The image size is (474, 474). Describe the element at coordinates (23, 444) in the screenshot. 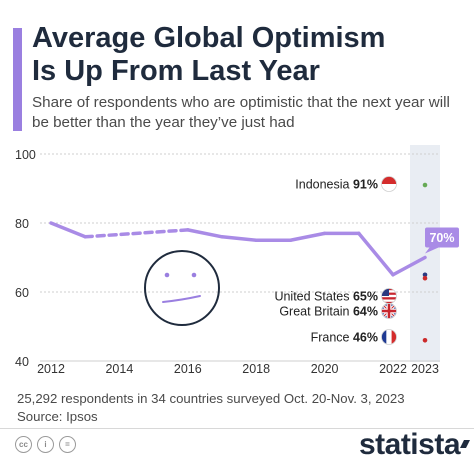

I see `cc-icon: cc` at that location.